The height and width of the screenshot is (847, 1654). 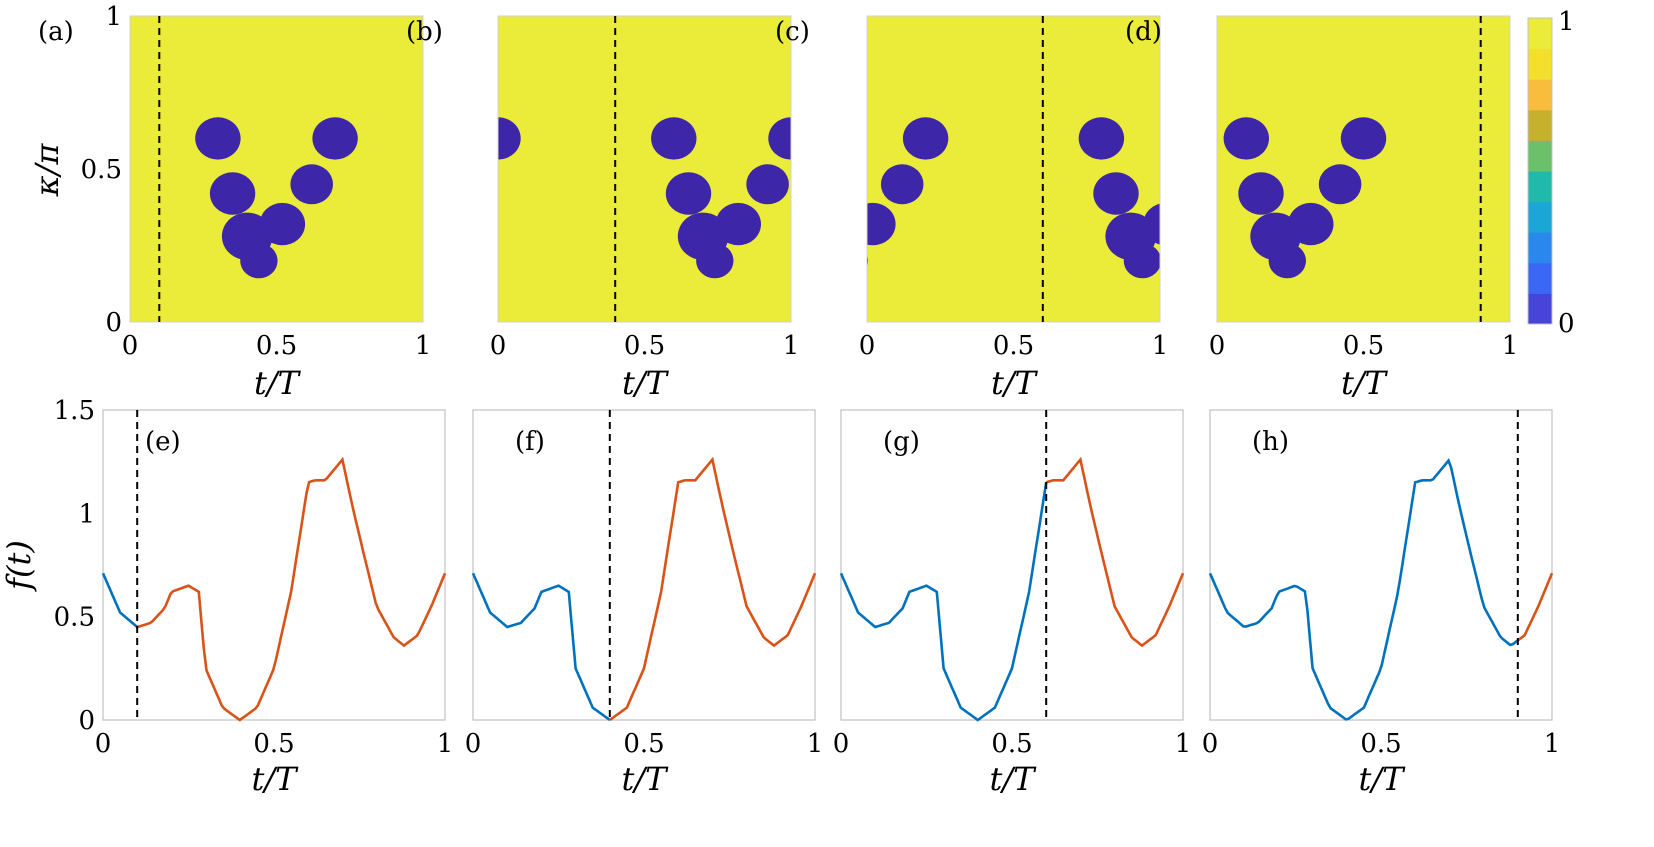 I want to click on heatmap-panel-c: (c) 0 0.5 1 t/T, so click(x=995, y=208).